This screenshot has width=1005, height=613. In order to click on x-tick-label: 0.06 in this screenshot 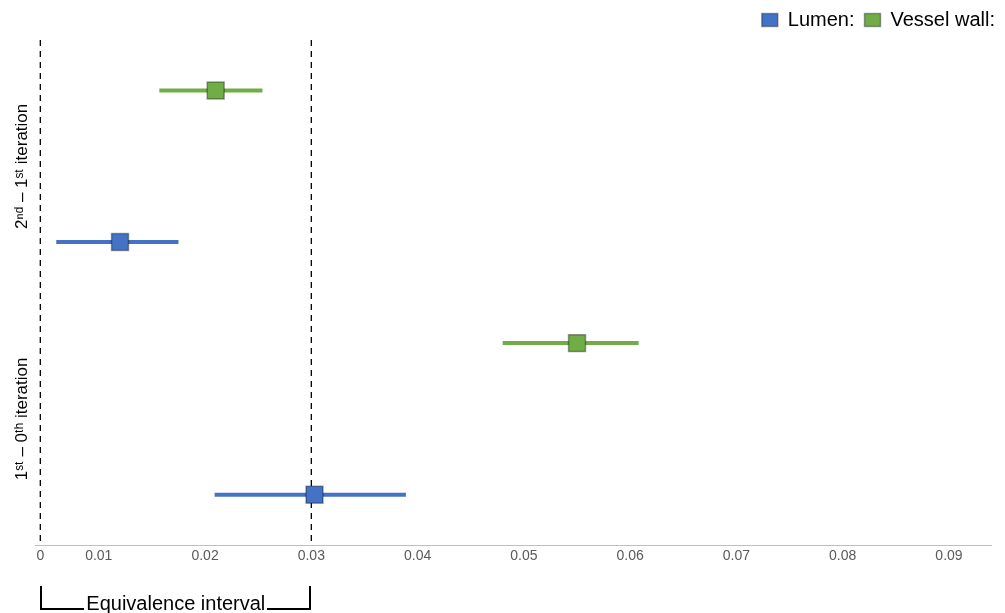, I will do `click(630, 555)`.